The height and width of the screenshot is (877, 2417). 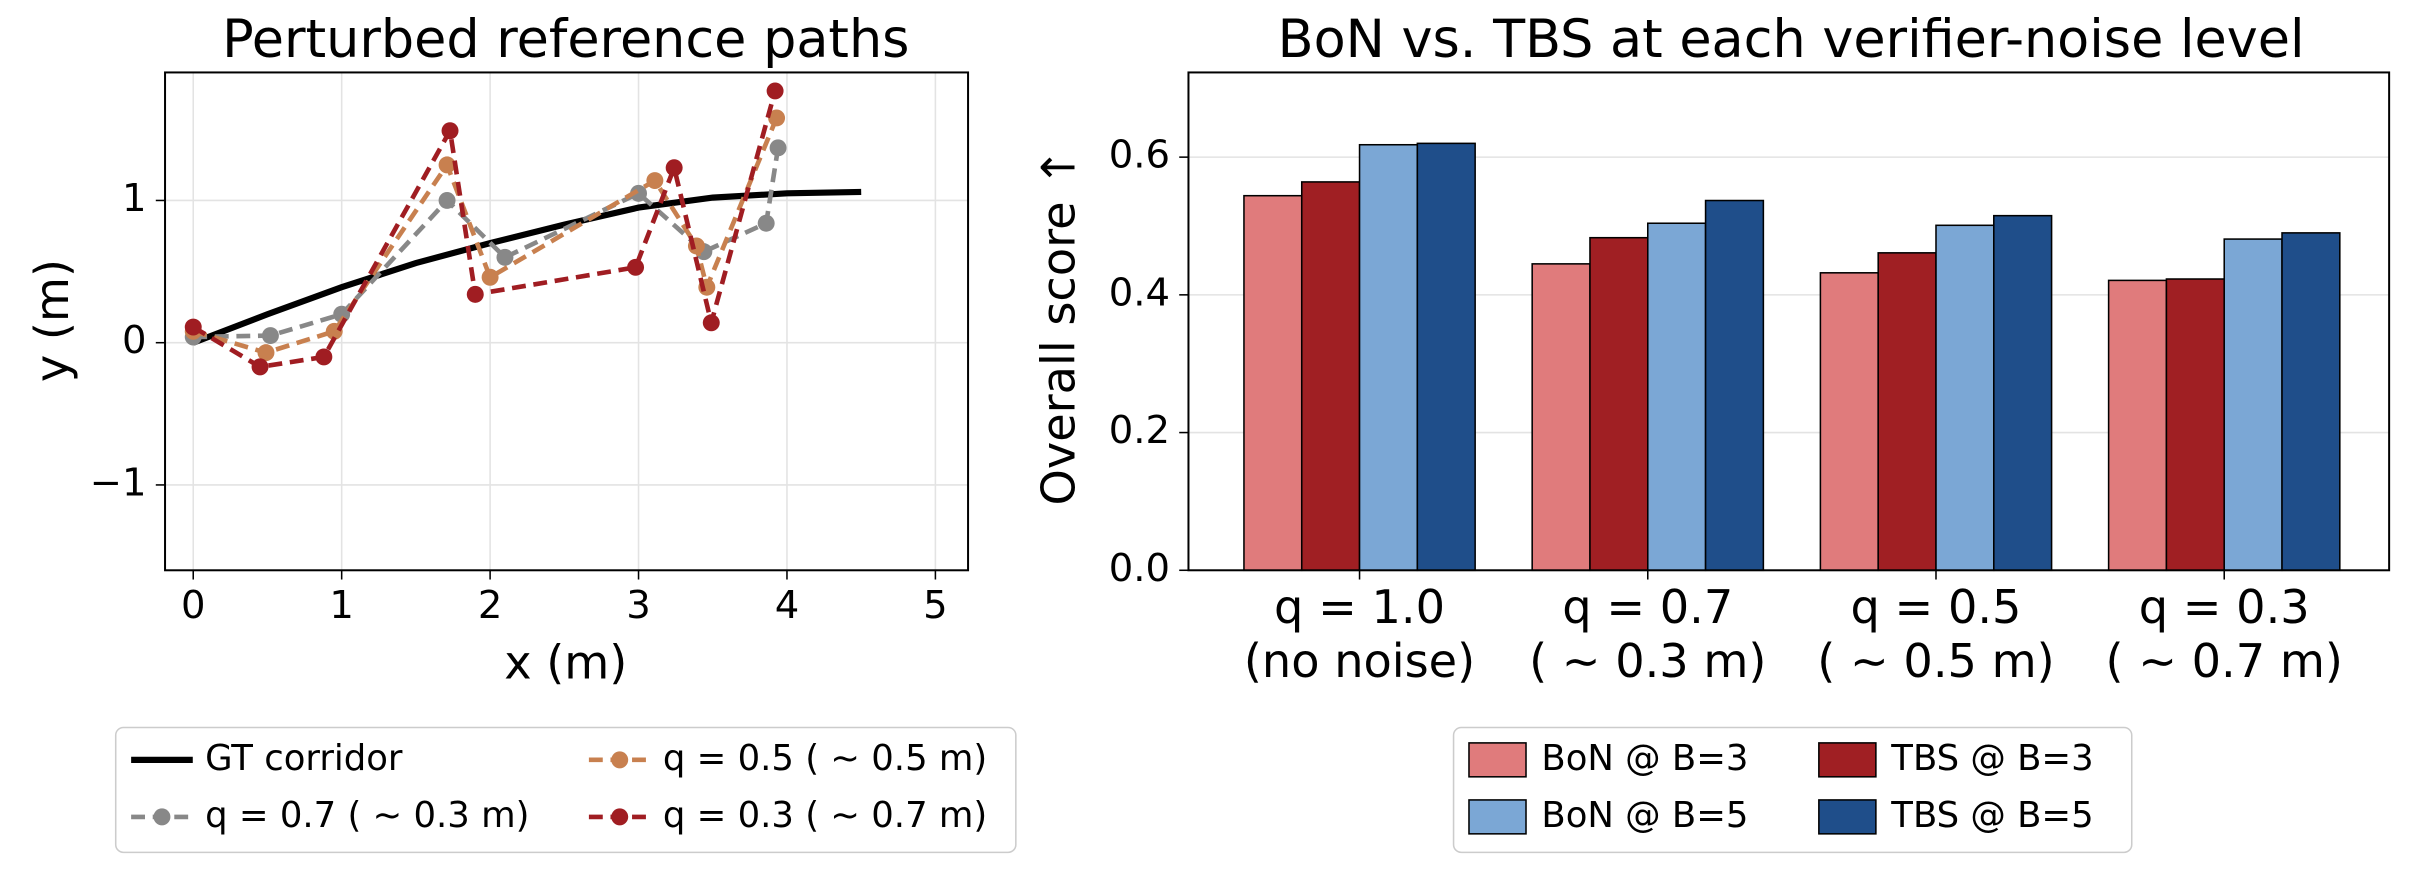 I want to click on x-tick-label: q = 1.0, so click(x=1359, y=607).